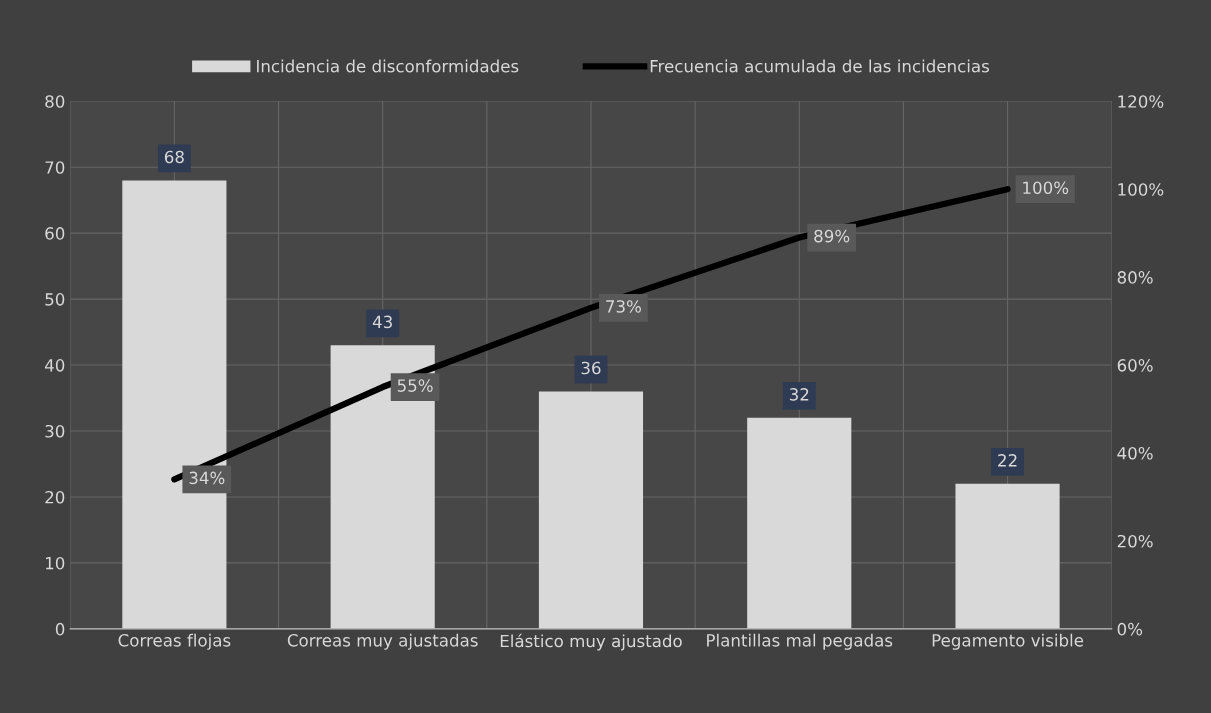  I want to click on y-tick-label: 40, so click(54, 365).